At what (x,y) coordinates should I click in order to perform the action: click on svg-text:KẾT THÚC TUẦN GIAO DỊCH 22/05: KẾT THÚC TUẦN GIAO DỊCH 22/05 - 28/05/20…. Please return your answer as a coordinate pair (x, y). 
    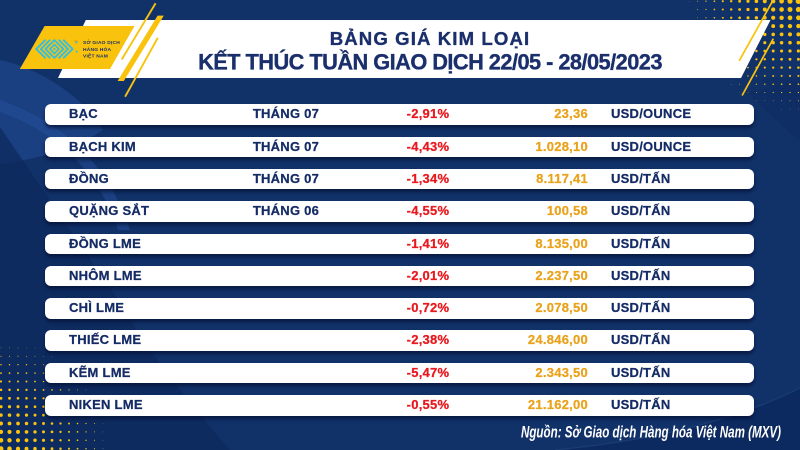
    Looking at the image, I should click on (430, 62).